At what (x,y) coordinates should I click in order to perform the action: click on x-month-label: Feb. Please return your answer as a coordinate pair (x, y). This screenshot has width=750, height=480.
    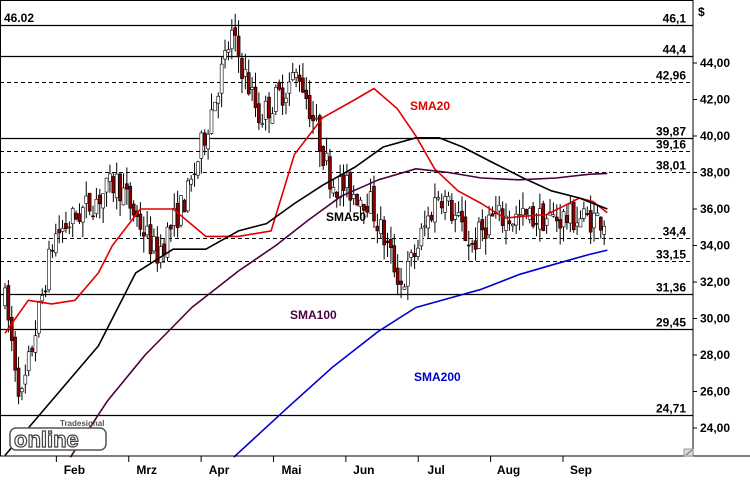
    Looking at the image, I should click on (74, 470).